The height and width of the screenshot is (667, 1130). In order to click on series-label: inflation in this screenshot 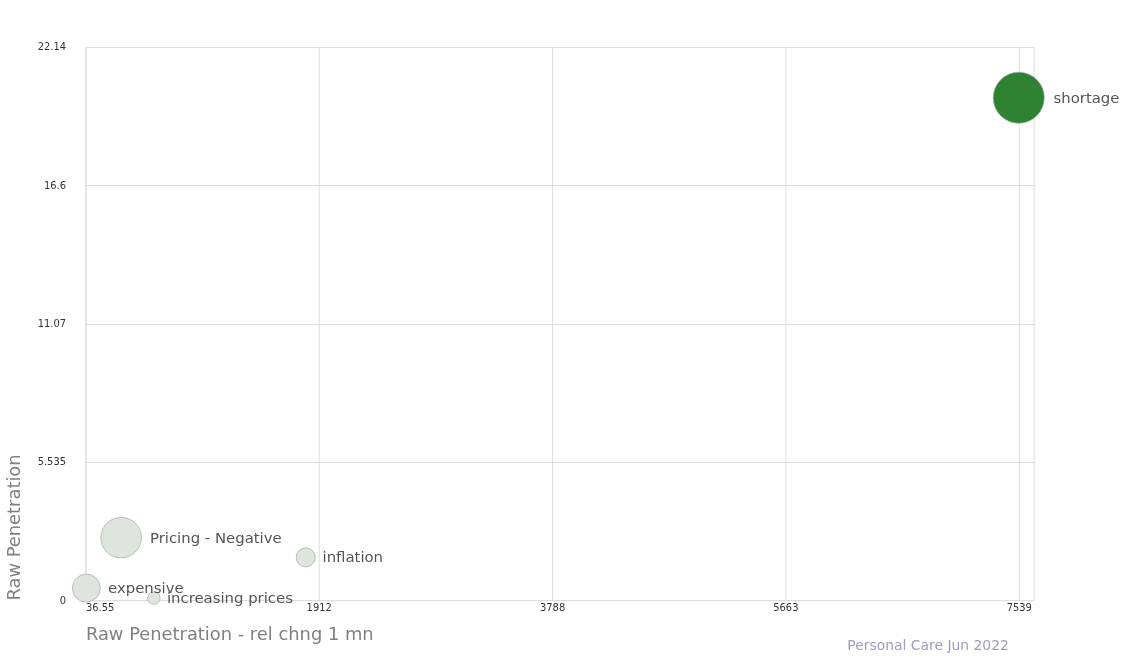, I will do `click(353, 557)`.